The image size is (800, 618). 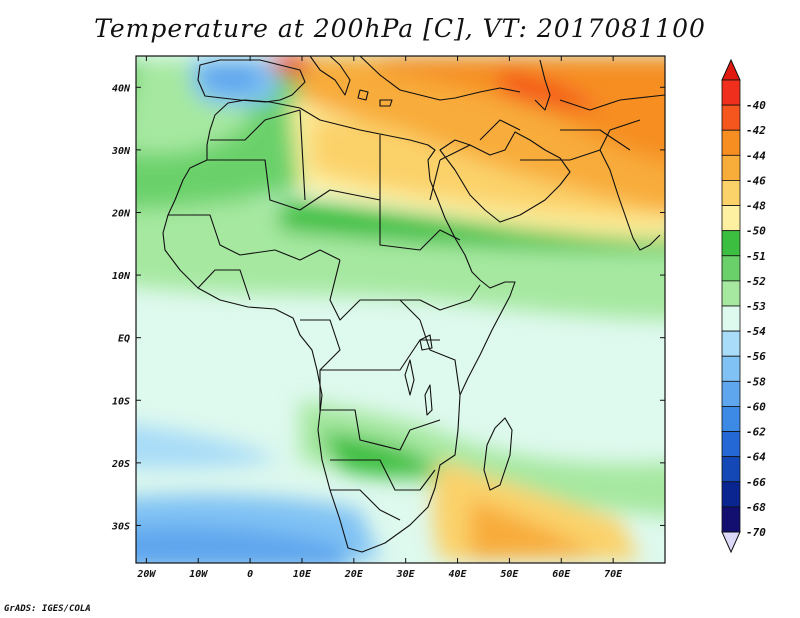 What do you see at coordinates (731, 69) in the screenshot?
I see `colorbar-top-arrow` at bounding box center [731, 69].